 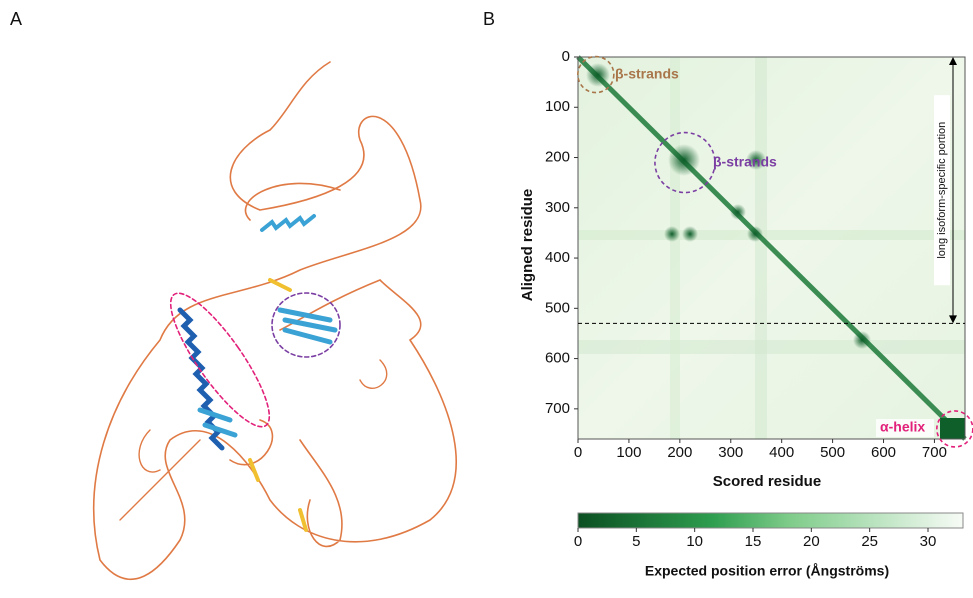 What do you see at coordinates (566, 56) in the screenshot?
I see `y-tick-label: 0` at bounding box center [566, 56].